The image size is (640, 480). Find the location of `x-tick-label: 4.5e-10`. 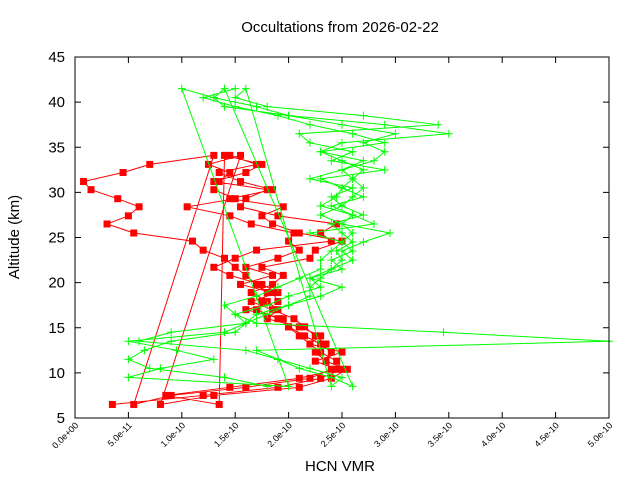

x-tick-label: 4.5e-10 is located at coordinates (546, 434).